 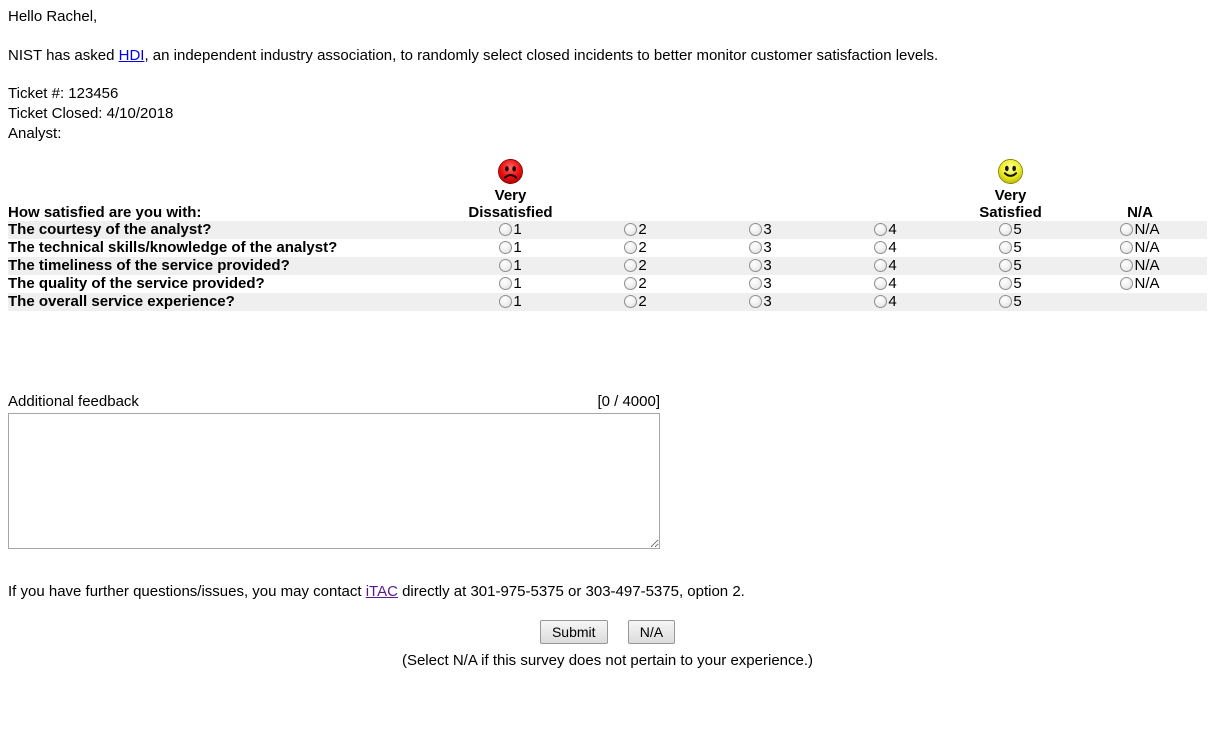 I want to click on hdi-link: HDI, so click(x=131, y=55).